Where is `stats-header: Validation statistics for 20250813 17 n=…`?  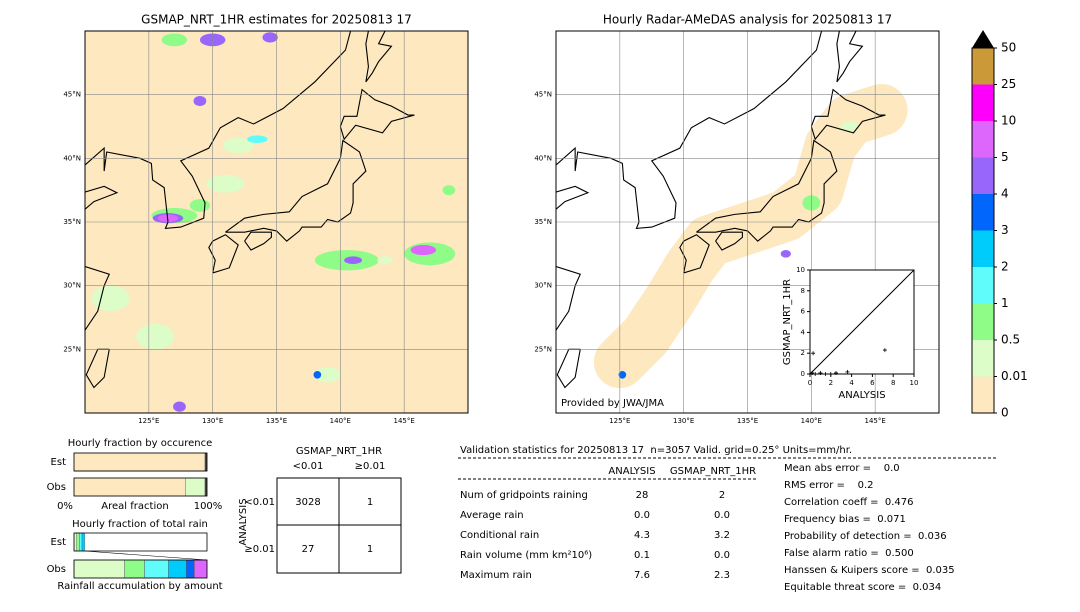 stats-header: Validation statistics for 20250813 17 n=… is located at coordinates (656, 450).